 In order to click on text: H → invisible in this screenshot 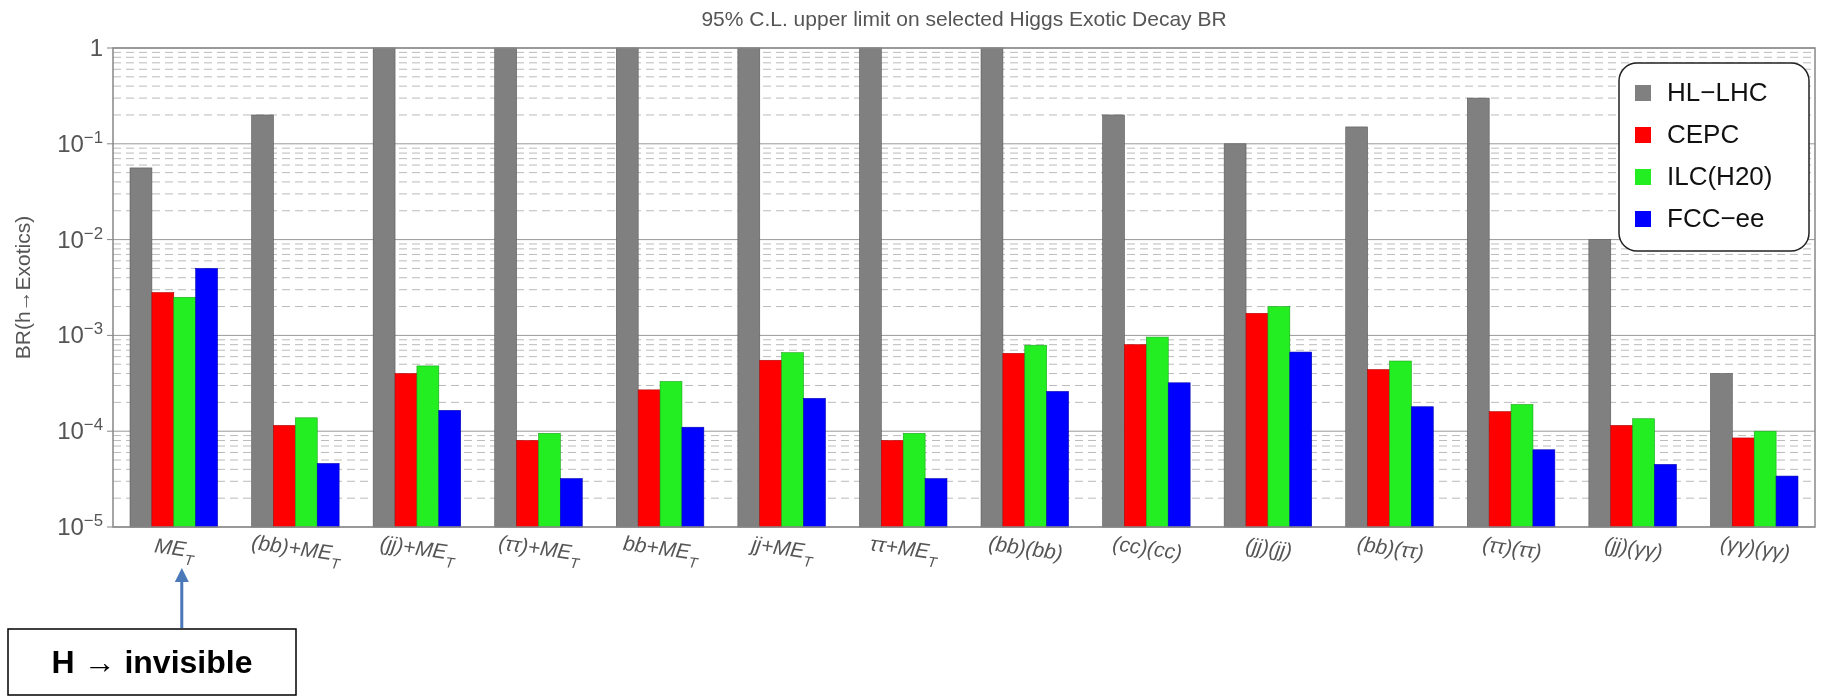, I will do `click(152, 662)`.